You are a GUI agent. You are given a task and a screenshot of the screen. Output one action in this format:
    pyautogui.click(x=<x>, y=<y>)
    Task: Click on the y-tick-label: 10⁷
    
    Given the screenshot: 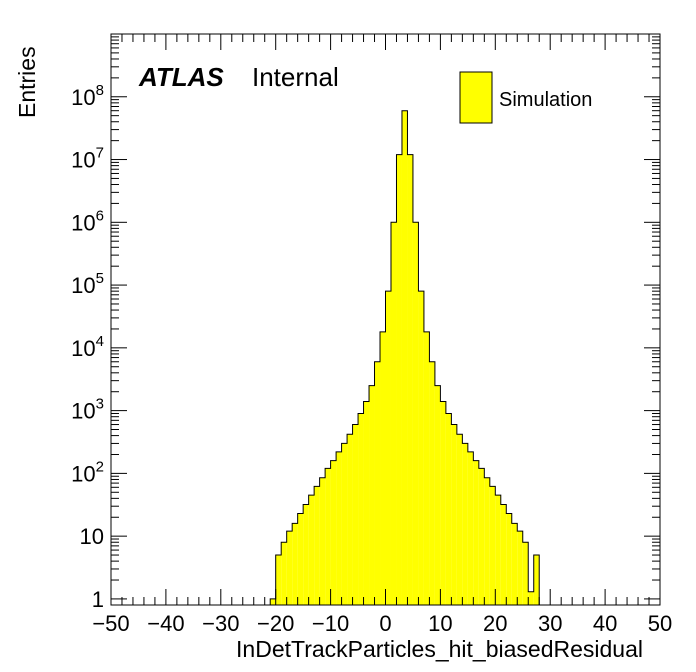 What is the action you would take?
    pyautogui.click(x=87, y=159)
    